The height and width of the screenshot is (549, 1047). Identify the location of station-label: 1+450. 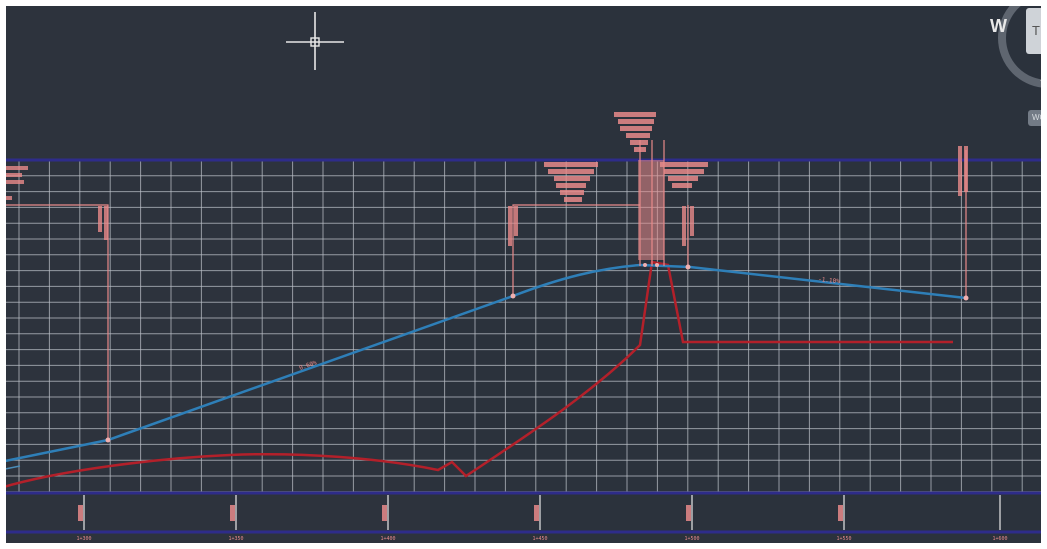
(539, 539).